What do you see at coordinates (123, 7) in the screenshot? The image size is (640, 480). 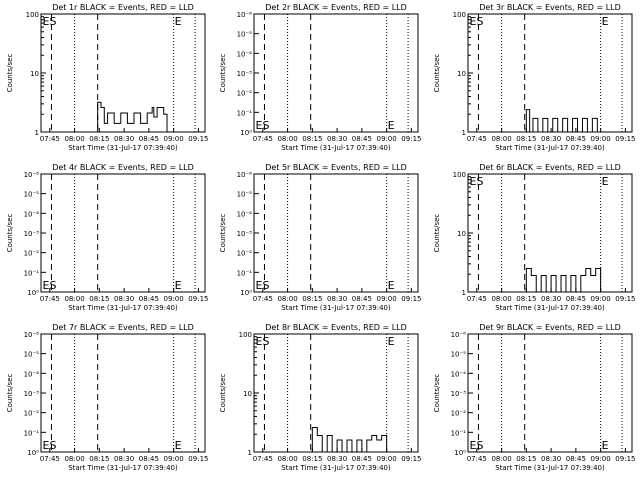 I see `chart-title: Det 1r BLACK = Events, RED = LLD` at bounding box center [123, 7].